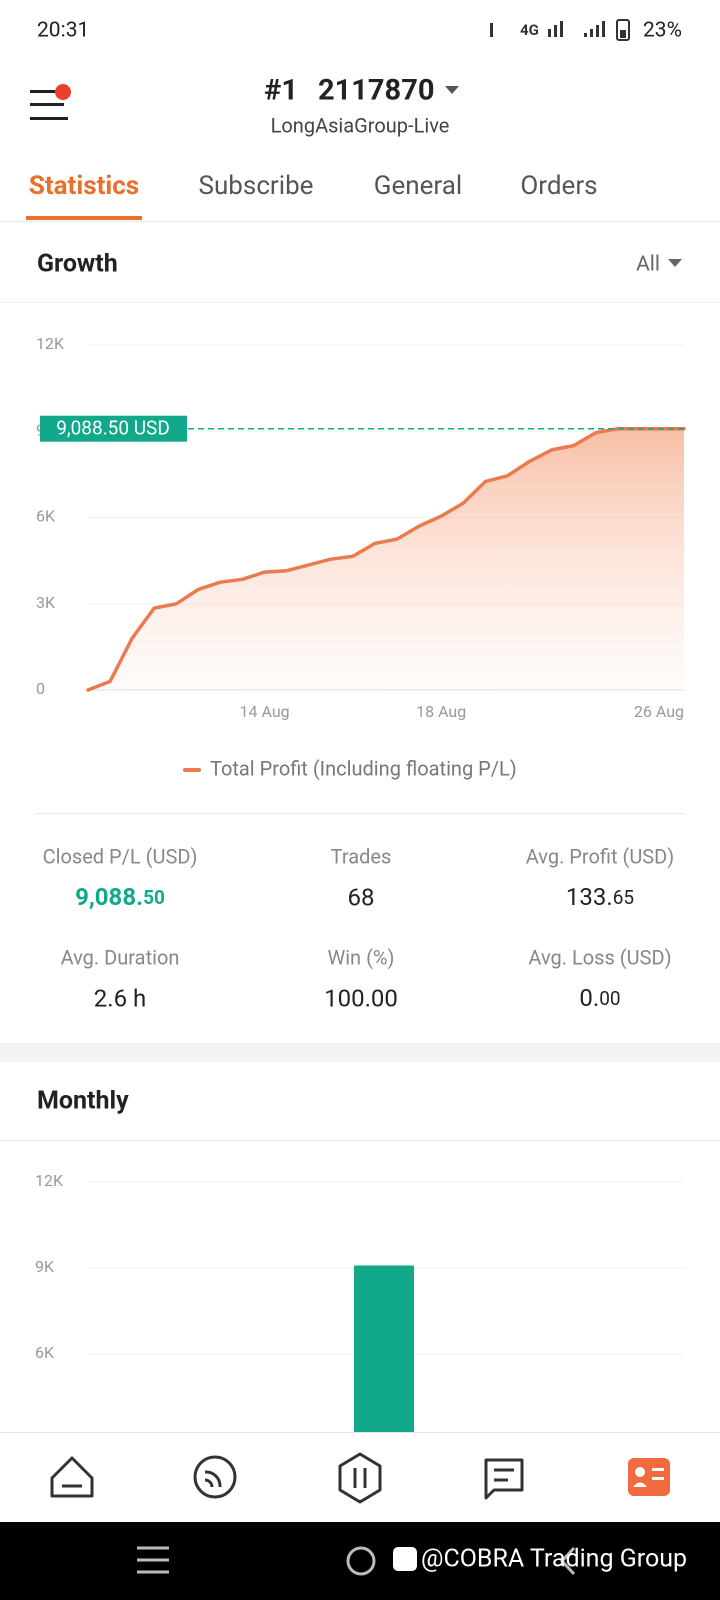 Image resolution: width=720 pixels, height=1600 pixels. What do you see at coordinates (659, 711) in the screenshot?
I see `x-tick-label: 26 Aug` at bounding box center [659, 711].